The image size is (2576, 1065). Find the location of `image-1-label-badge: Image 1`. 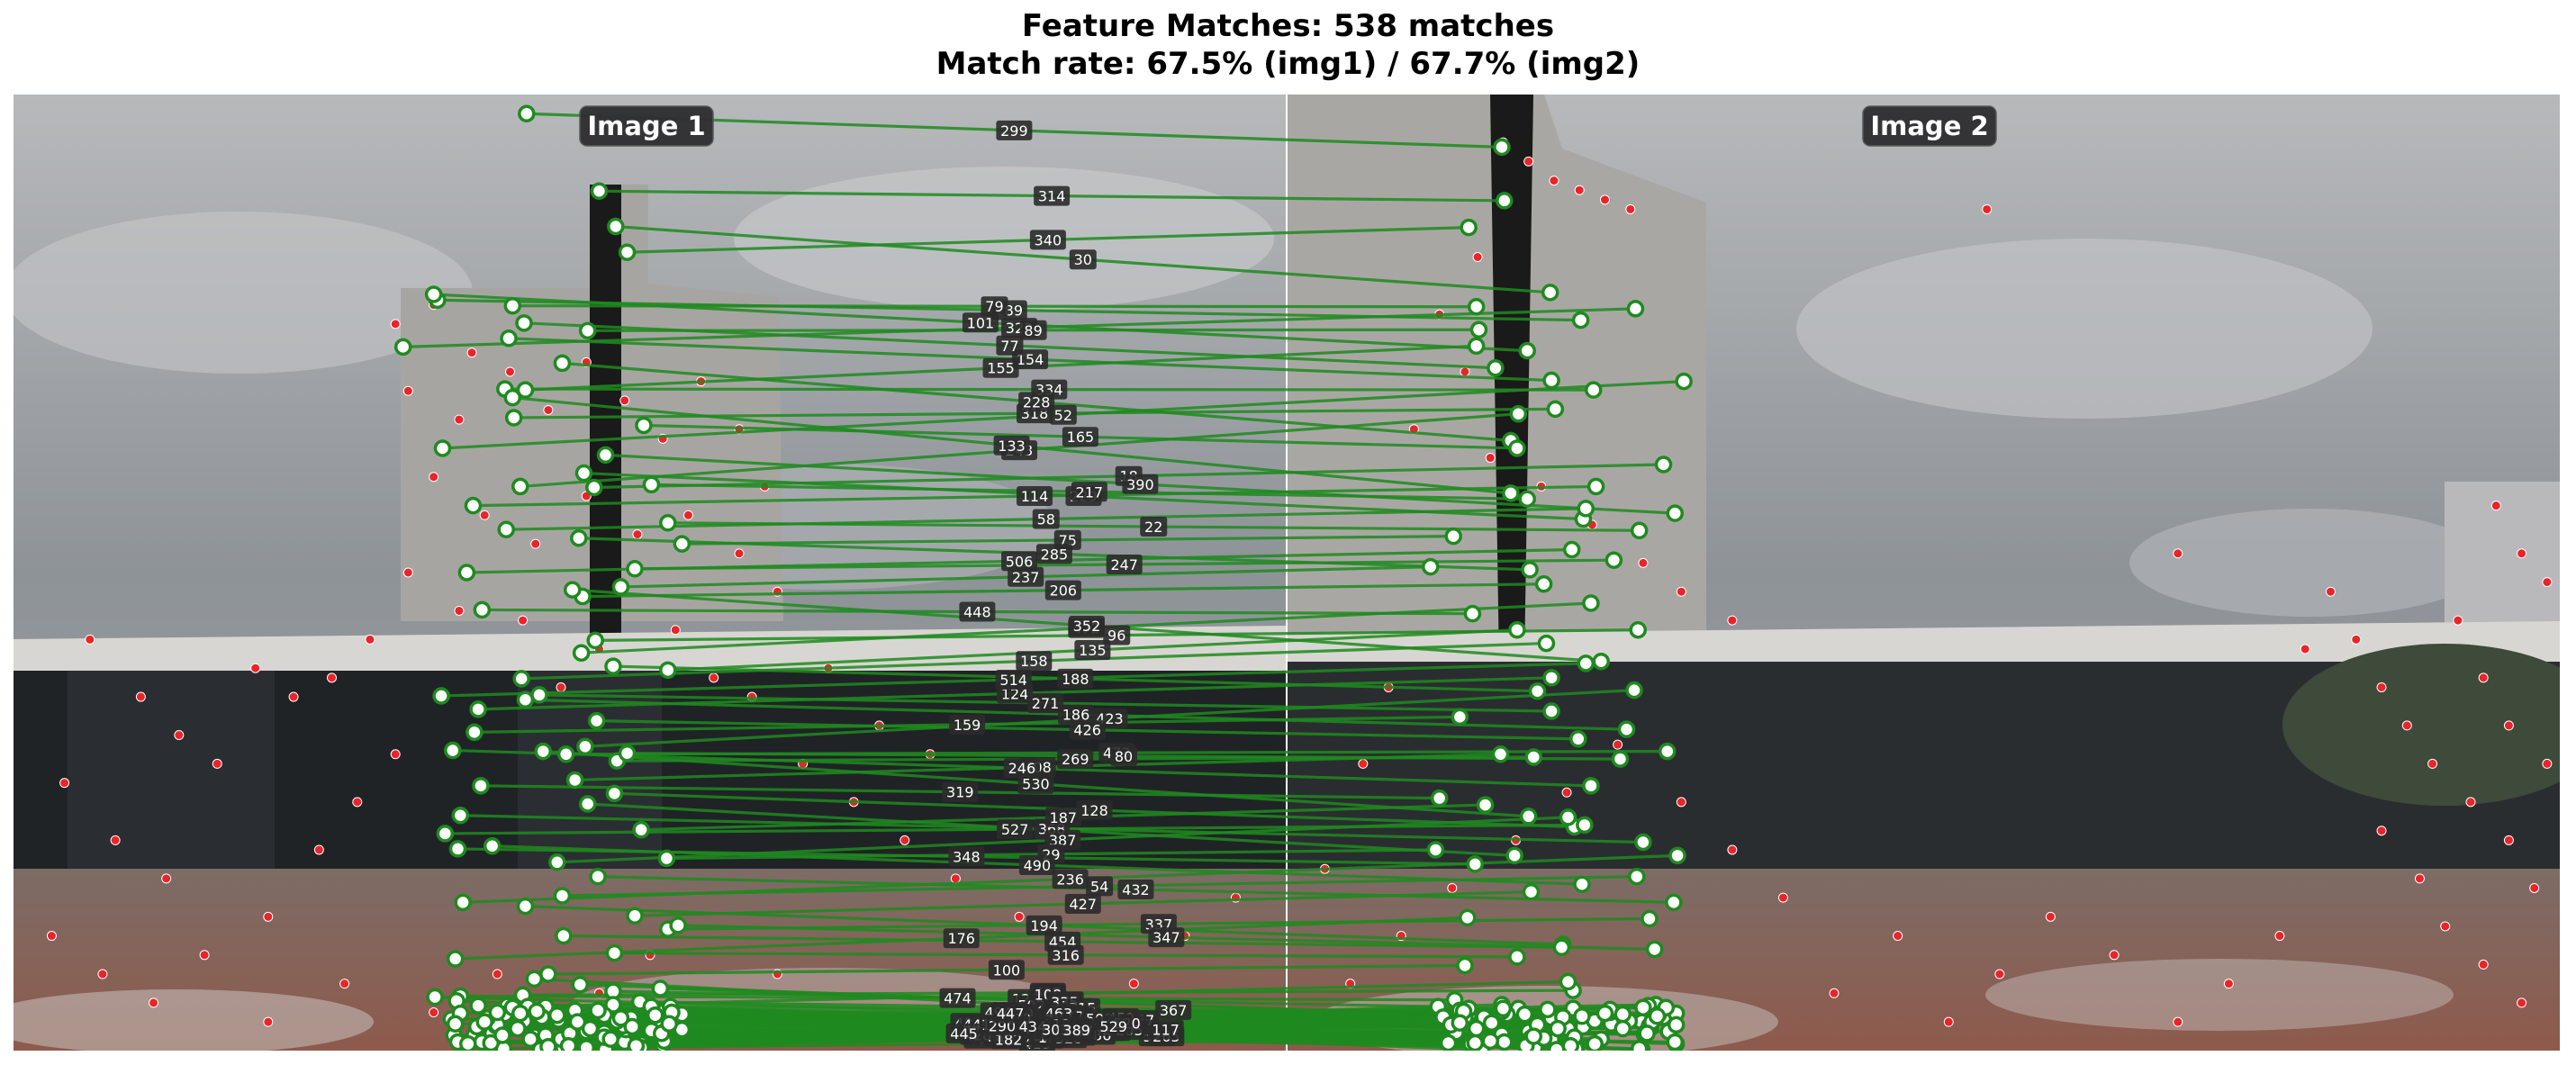

image-1-label-badge: Image 1 is located at coordinates (646, 126).